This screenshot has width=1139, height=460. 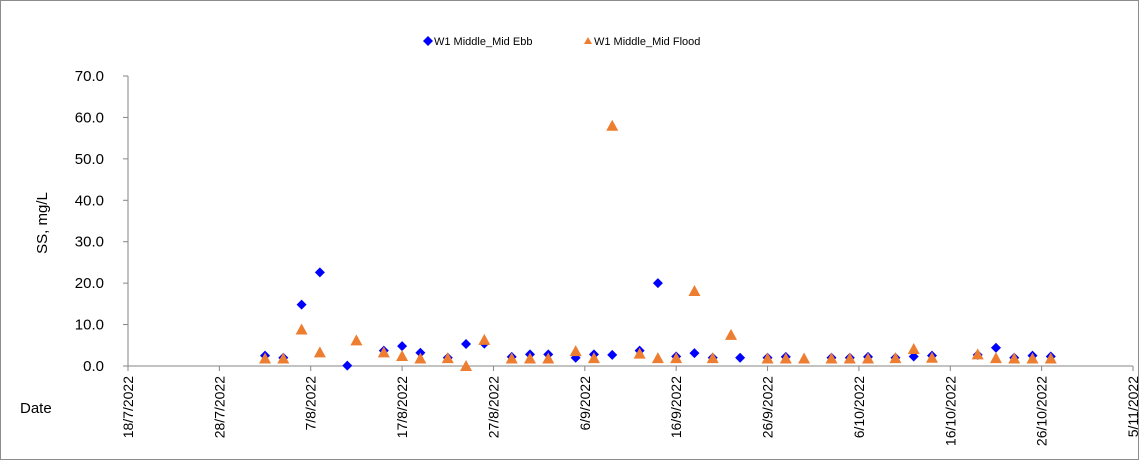 What do you see at coordinates (89, 117) in the screenshot?
I see `y-tick-label: 60.0` at bounding box center [89, 117].